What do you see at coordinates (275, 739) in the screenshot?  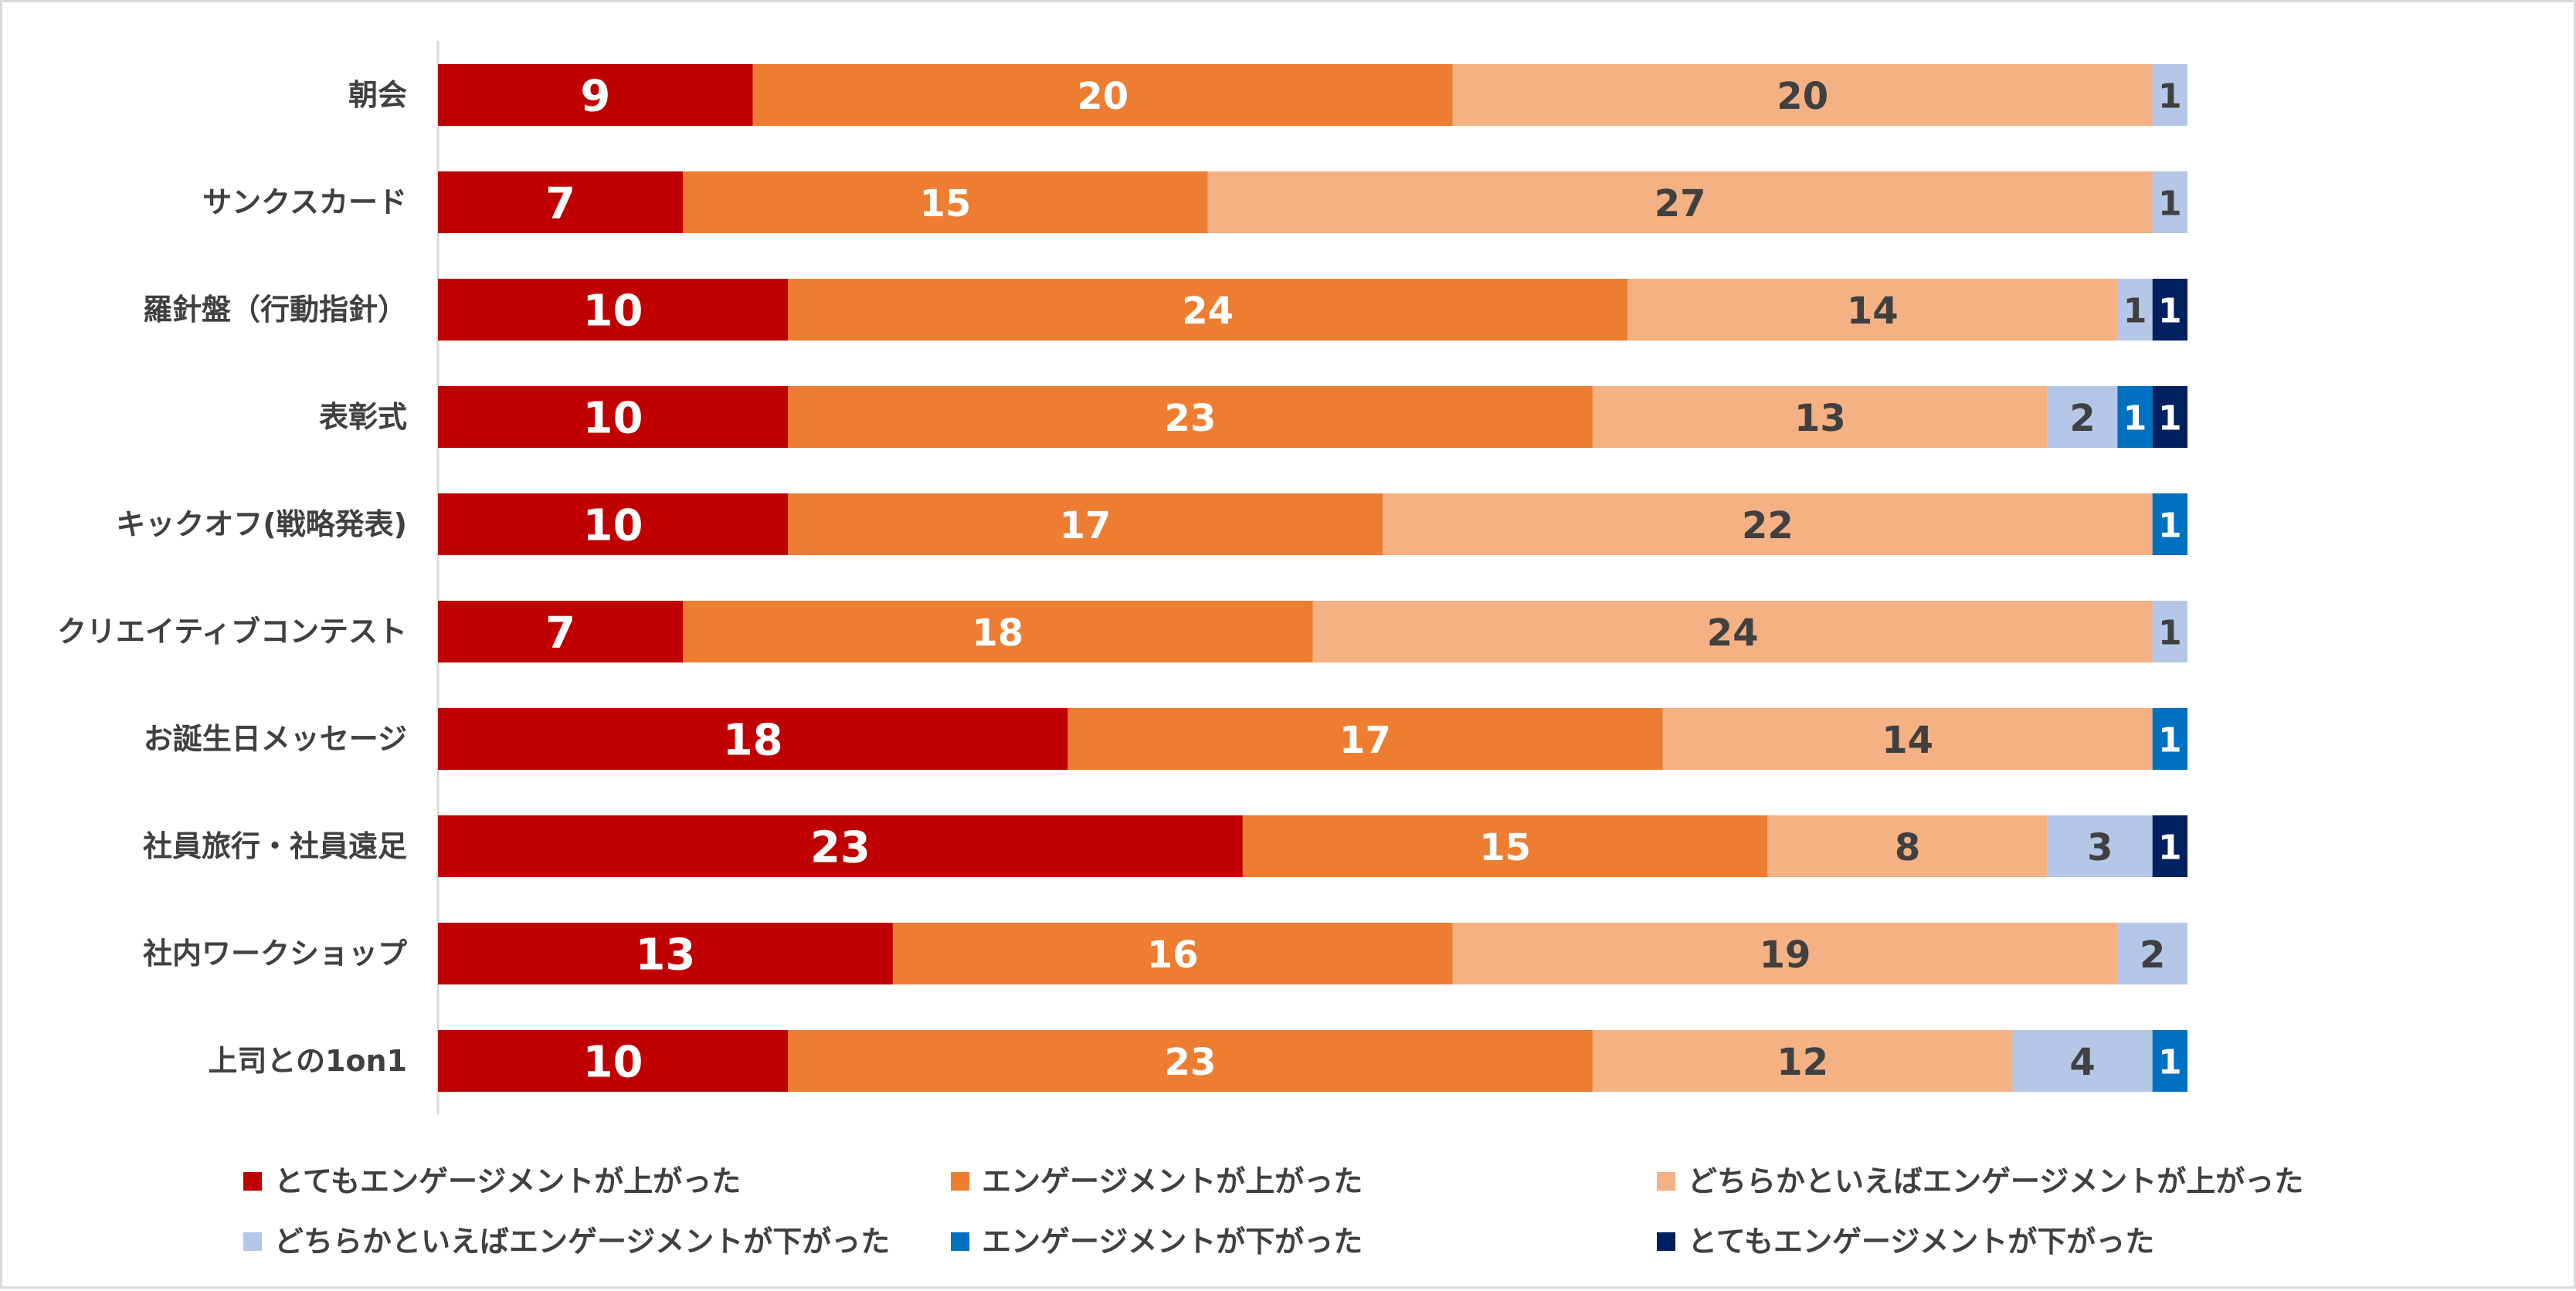 I see `category-label: お誕生日メッセージ` at bounding box center [275, 739].